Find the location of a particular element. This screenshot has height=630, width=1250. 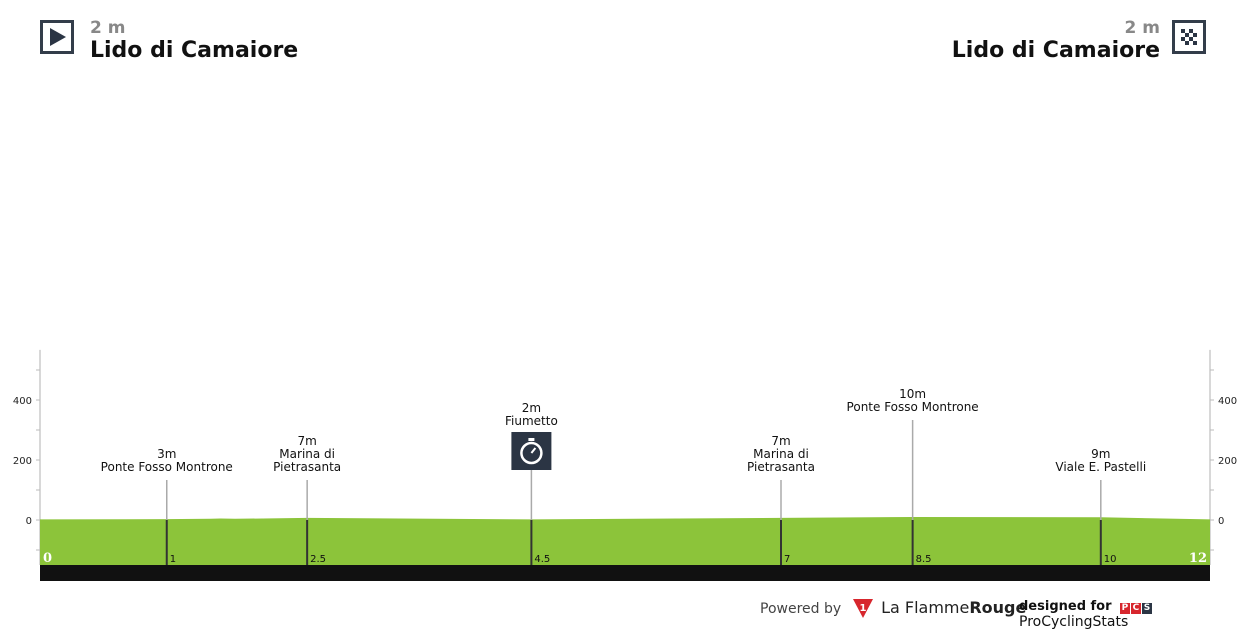

powered-by: Powered by 1 La FlammeRouge is located at coordinates (893, 608).